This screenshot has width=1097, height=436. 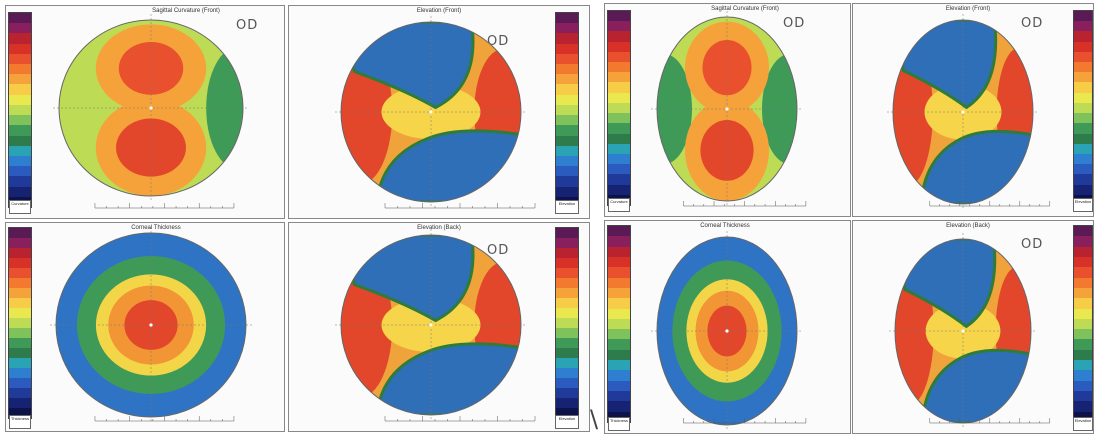 What do you see at coordinates (619, 205) in the screenshot?
I see `colorbar-label-box: Curvature` at bounding box center [619, 205].